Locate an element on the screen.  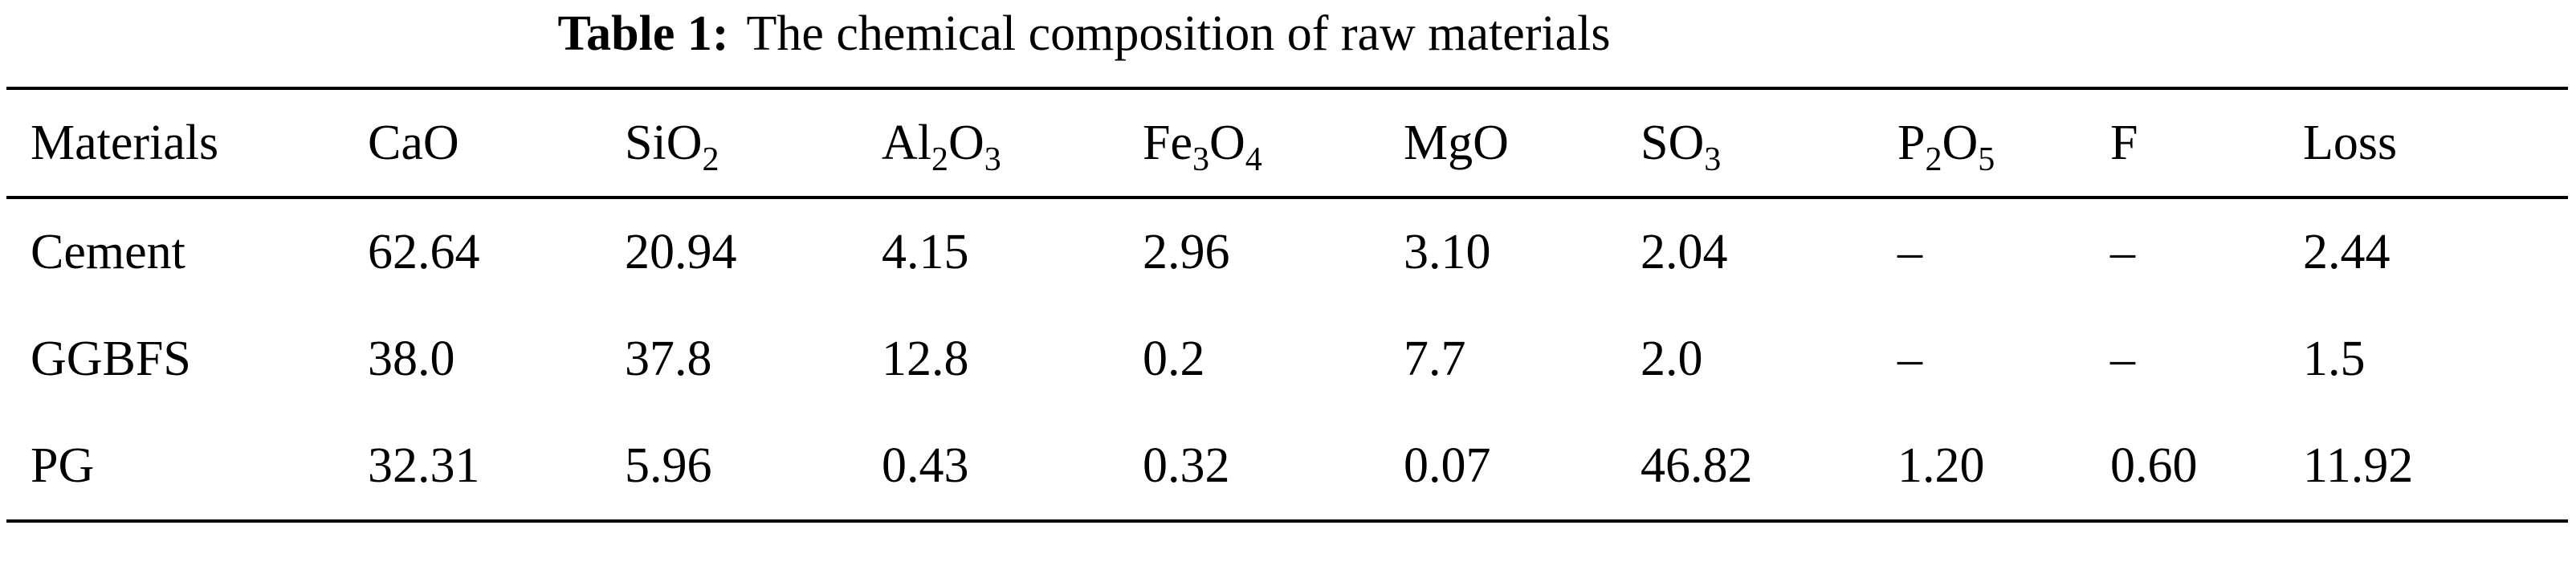
value-cell: 0.2 is located at coordinates (1174, 359).